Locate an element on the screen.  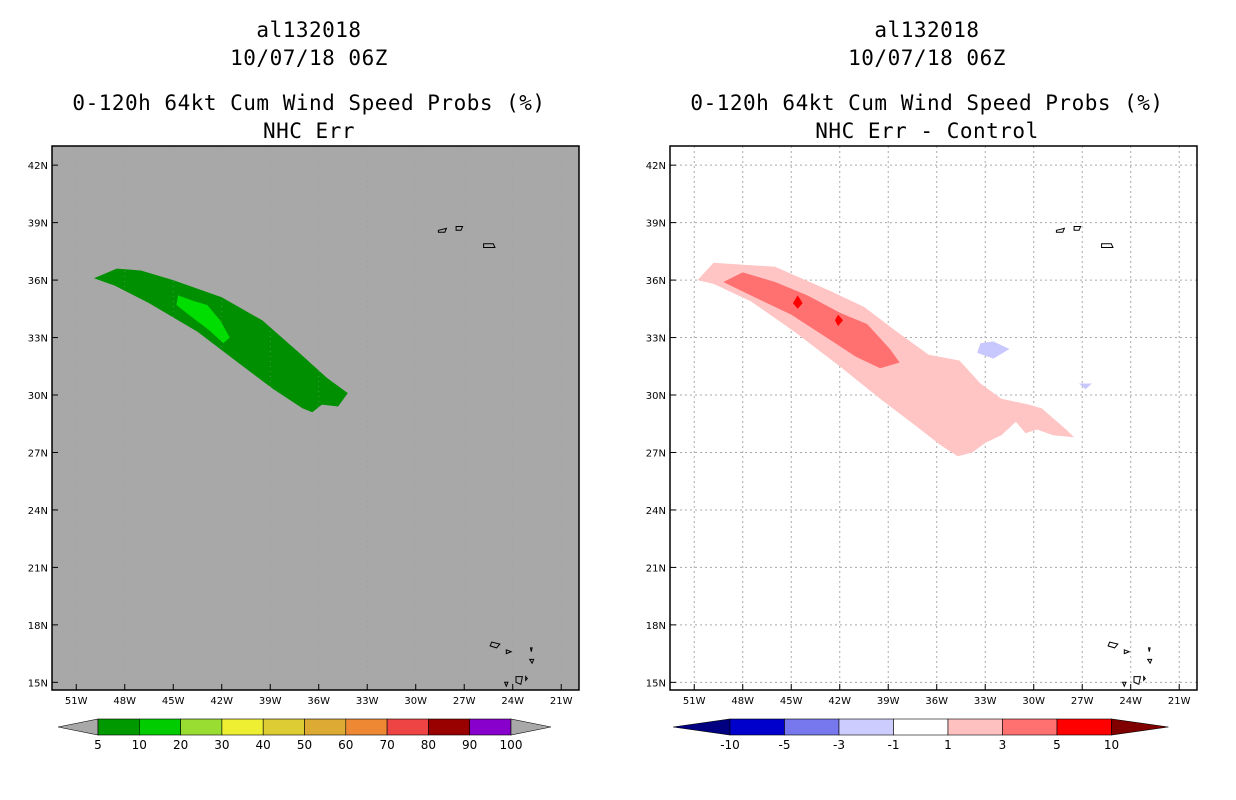
colorbar-label: 90 is located at coordinates (469, 745).